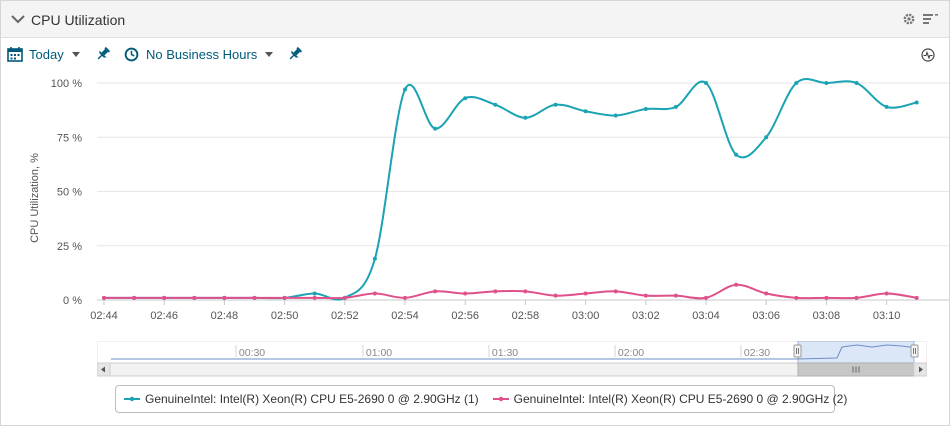 Image resolution: width=952 pixels, height=426 pixels. What do you see at coordinates (15, 54) in the screenshot?
I see `calendar-icon` at bounding box center [15, 54].